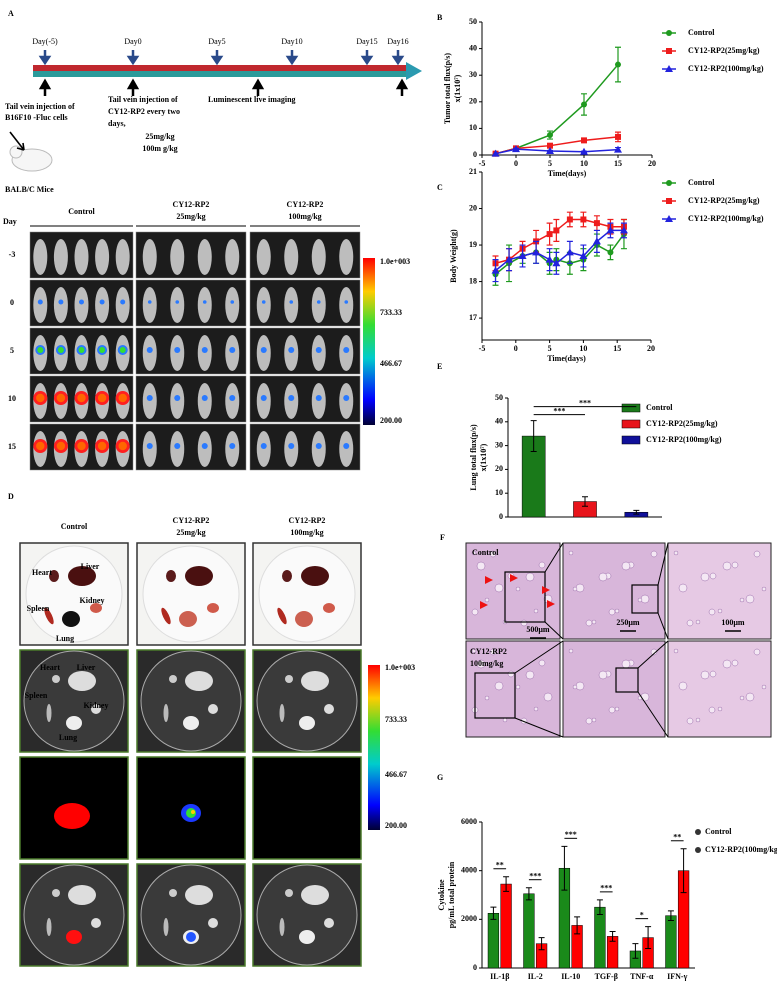 This screenshot has height=988, width=777. What do you see at coordinates (132, 41) in the screenshot?
I see `day-label: Day0` at bounding box center [132, 41].